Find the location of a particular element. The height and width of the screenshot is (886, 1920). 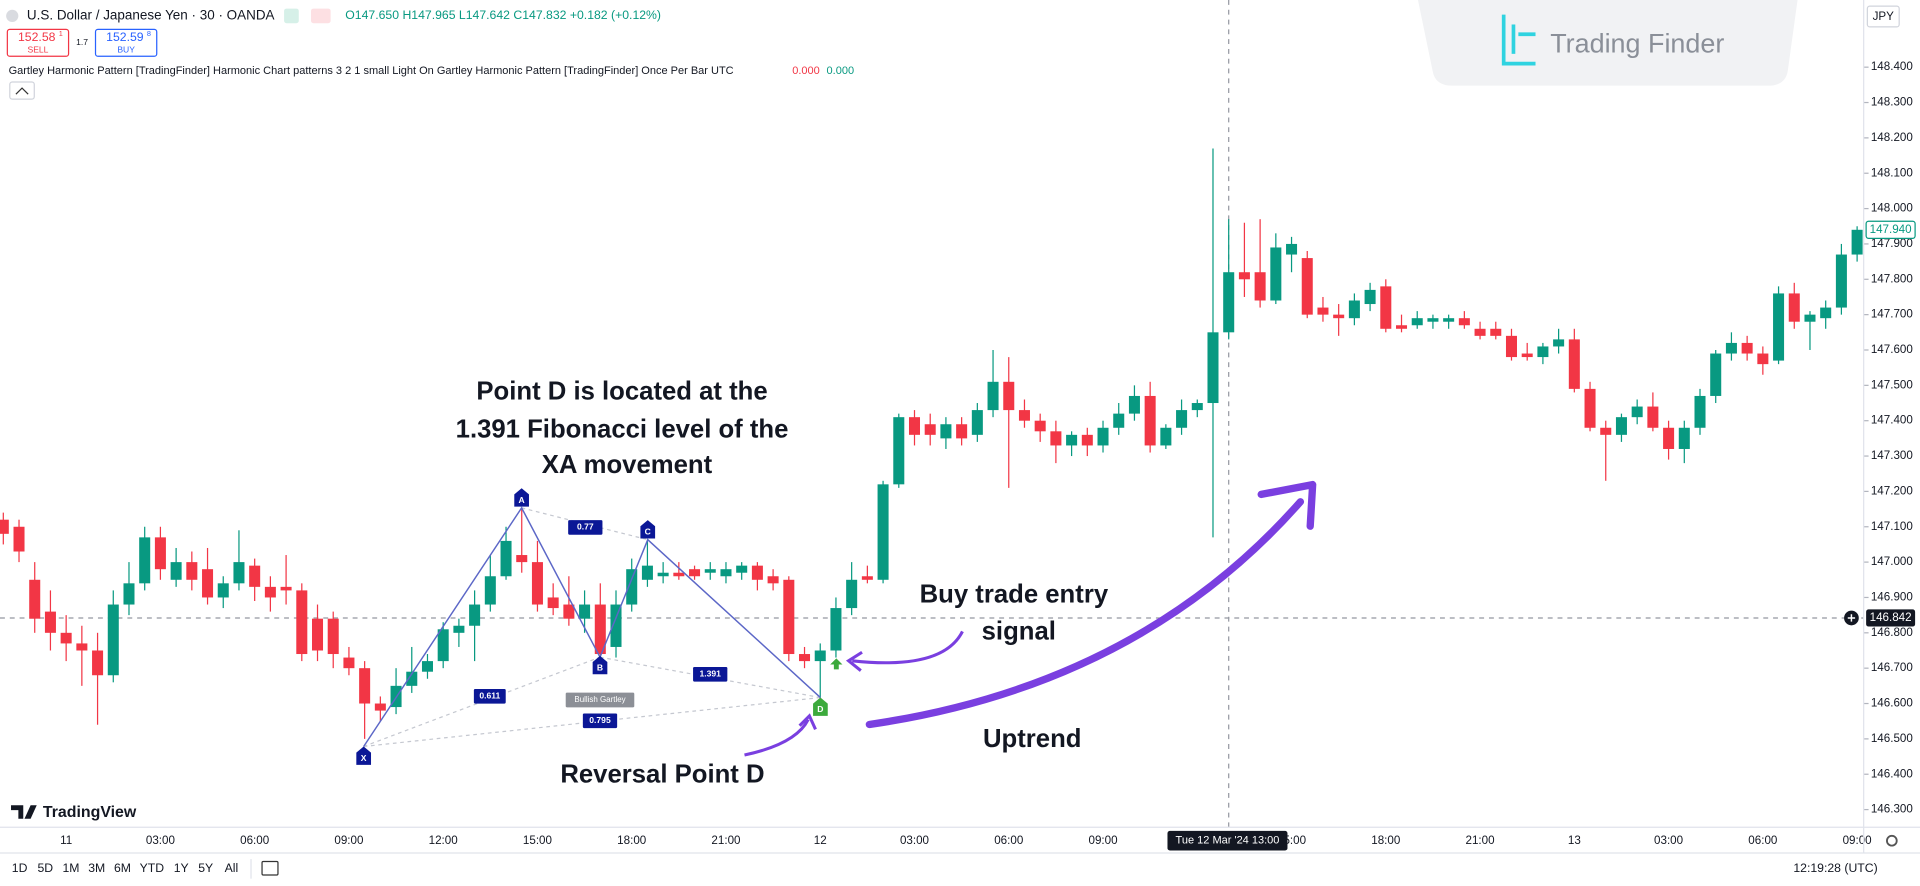

pattern-point-label: X is located at coordinates (364, 758).